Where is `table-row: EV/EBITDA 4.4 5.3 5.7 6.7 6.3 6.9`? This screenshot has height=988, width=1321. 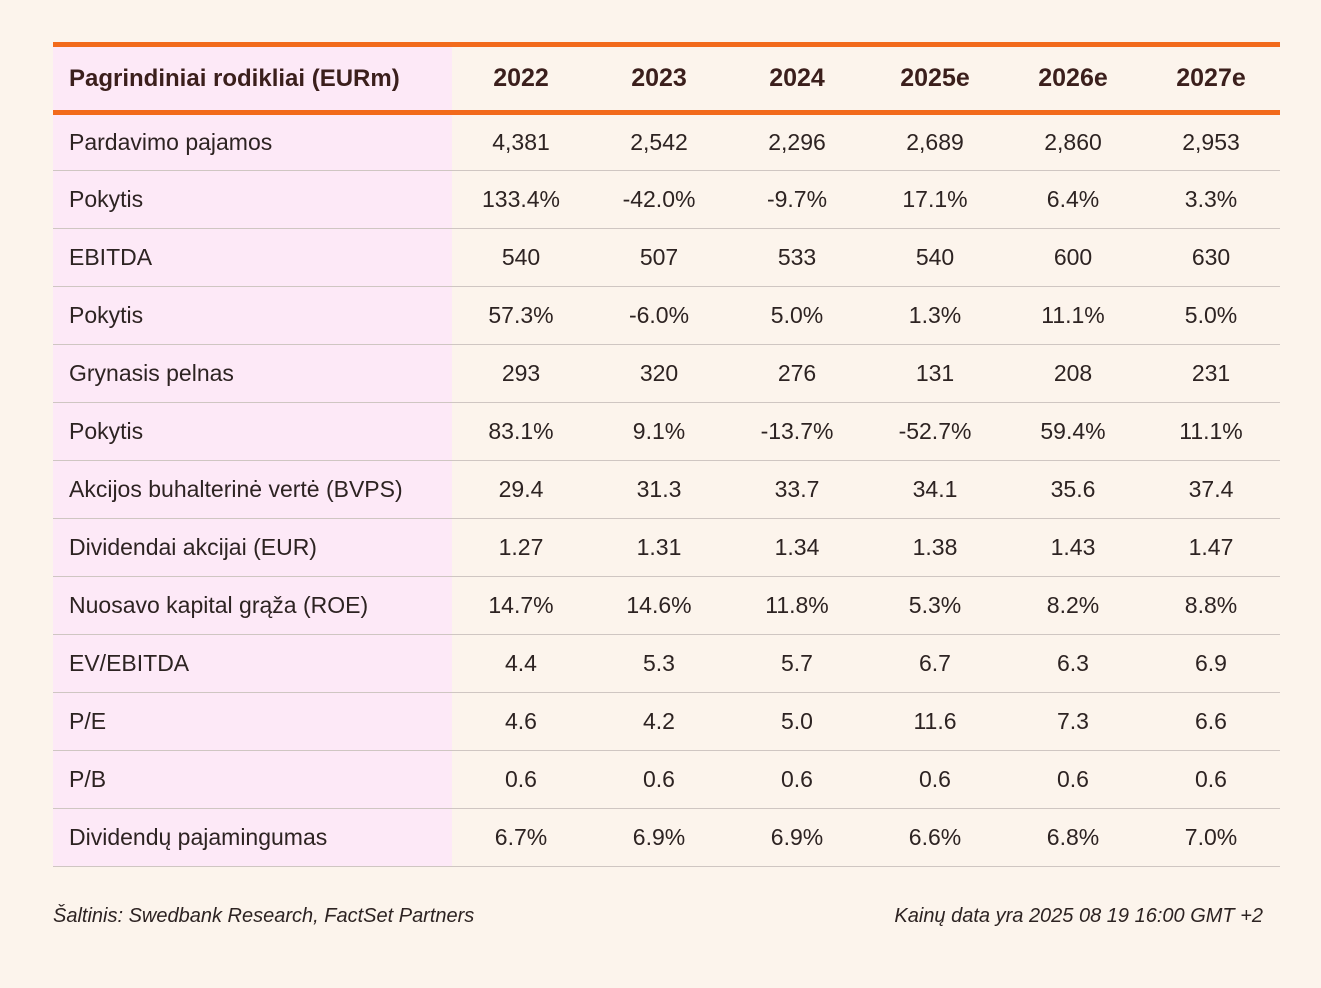 table-row: EV/EBITDA 4.4 5.3 5.7 6.7 6.3 6.9 is located at coordinates (666, 663).